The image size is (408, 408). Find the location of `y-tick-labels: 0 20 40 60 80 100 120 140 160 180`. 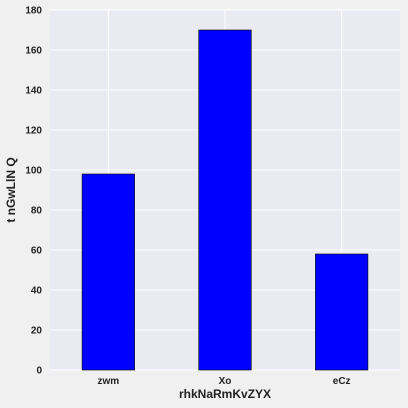

y-tick-labels: 0 20 40 60 80 100 120 140 160 180 is located at coordinates (33, 191).